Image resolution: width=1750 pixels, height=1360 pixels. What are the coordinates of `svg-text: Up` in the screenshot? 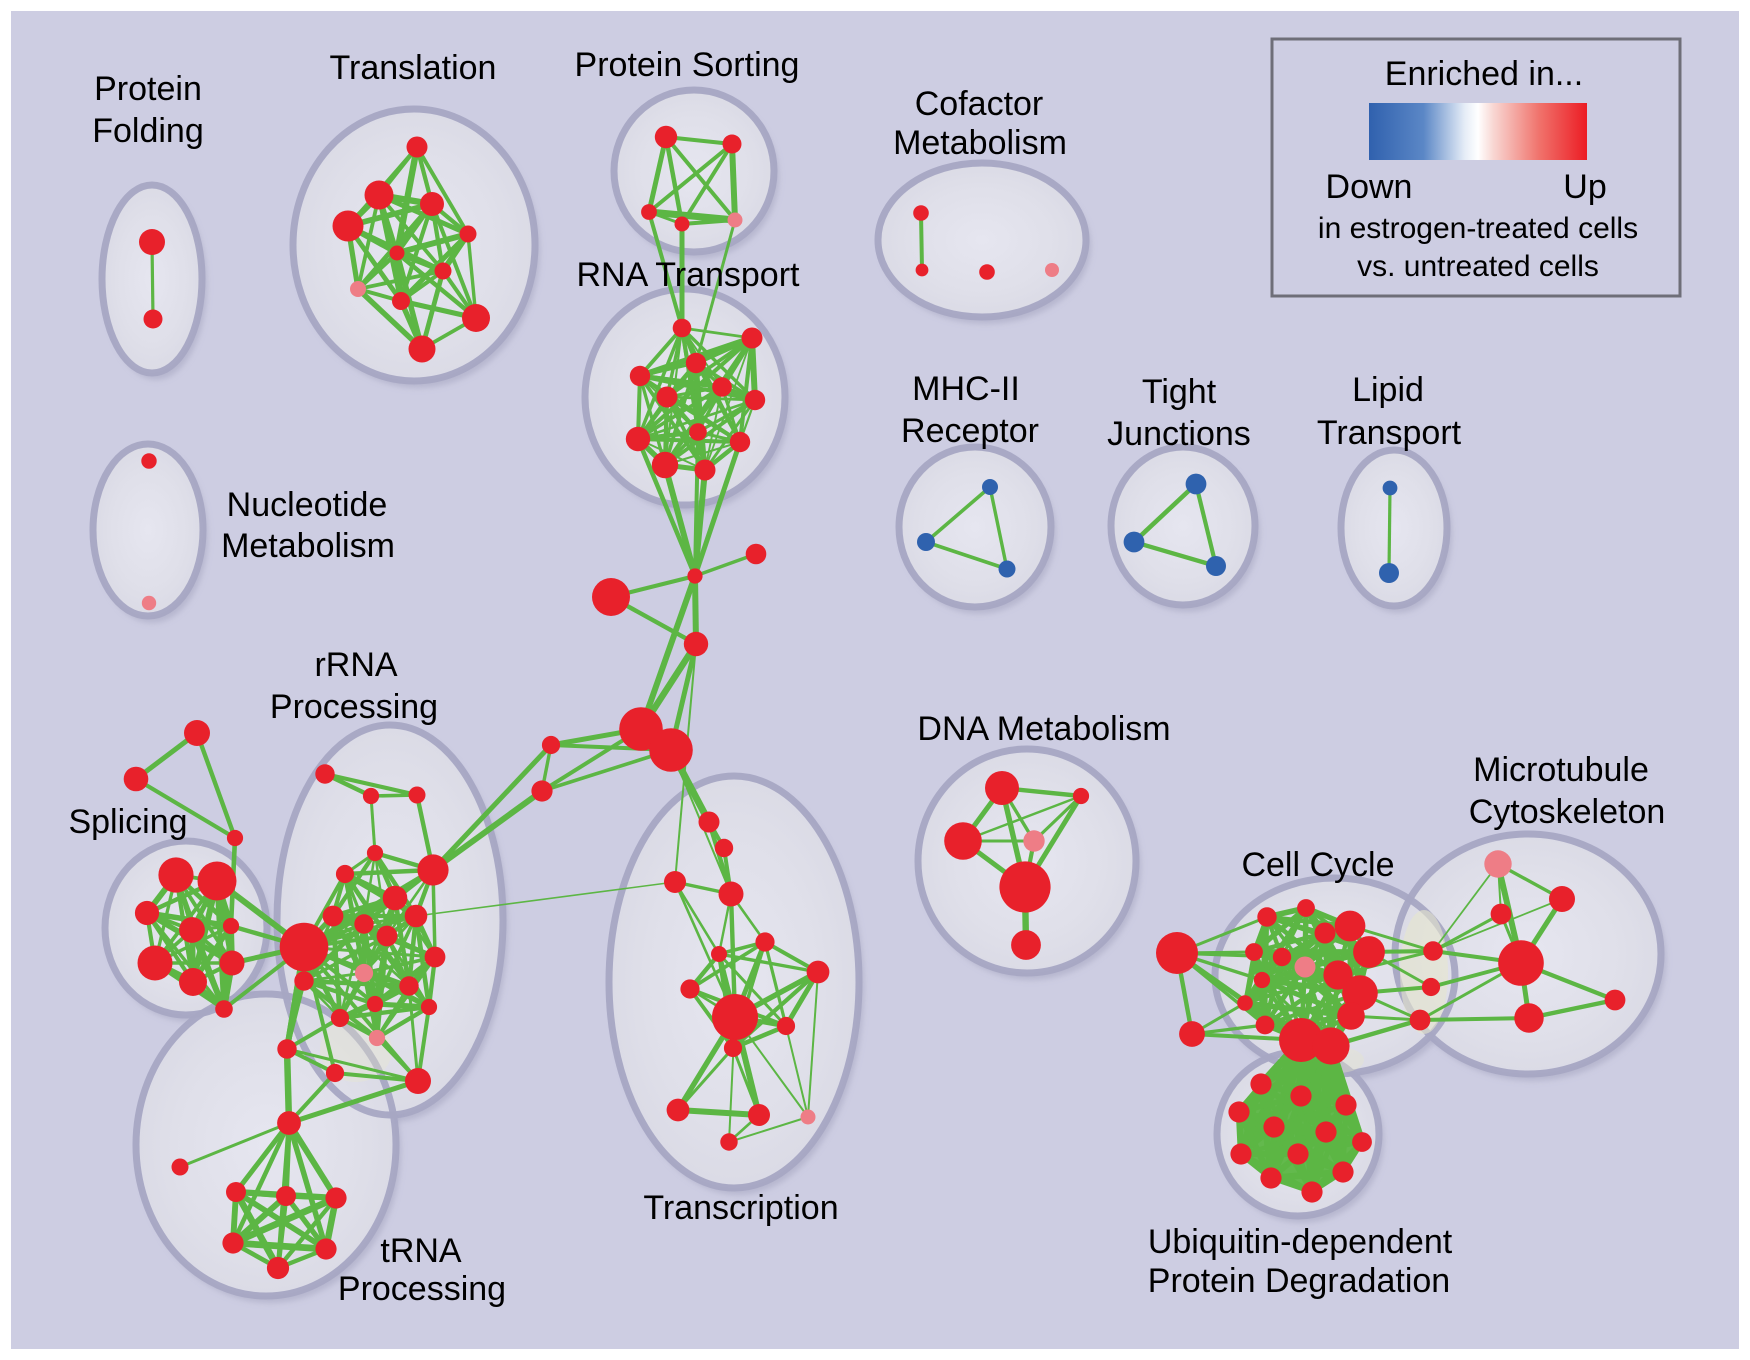 It's located at (1584, 187).